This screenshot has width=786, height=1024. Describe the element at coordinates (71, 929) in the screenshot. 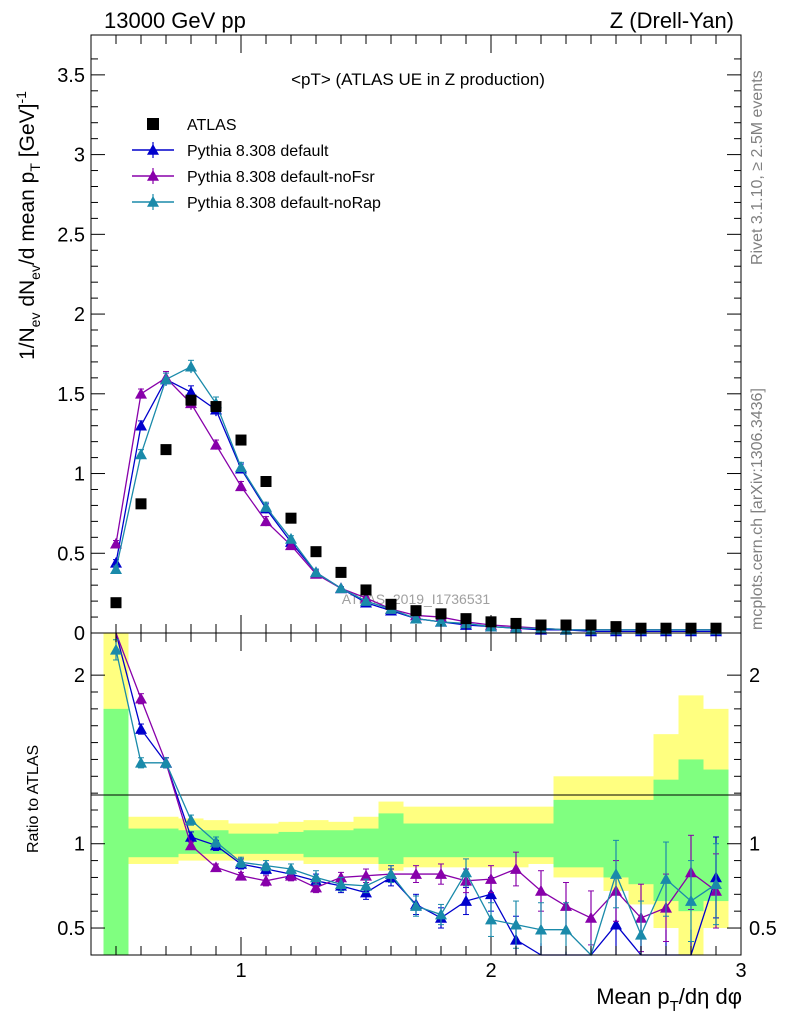

I see `ratio-y-tick-label: 0.5` at that location.